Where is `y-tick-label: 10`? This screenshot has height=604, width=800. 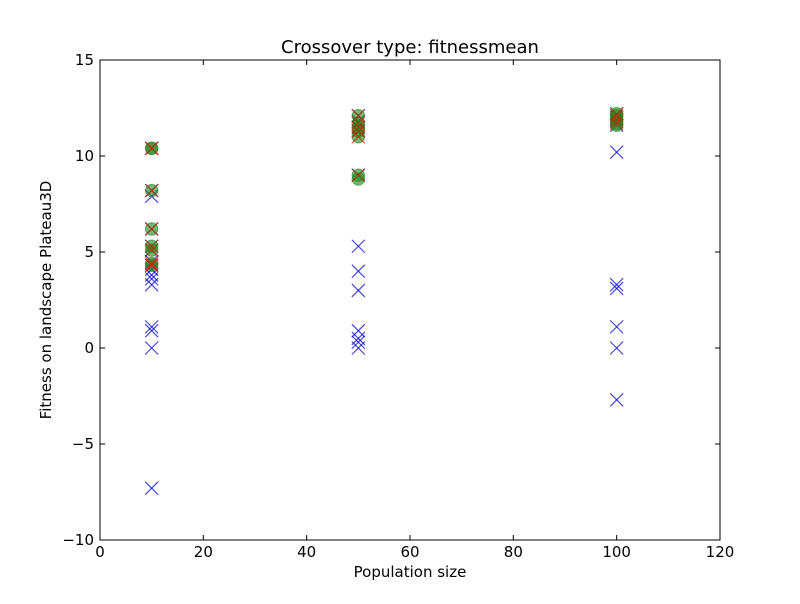 y-tick-label: 10 is located at coordinates (84, 156).